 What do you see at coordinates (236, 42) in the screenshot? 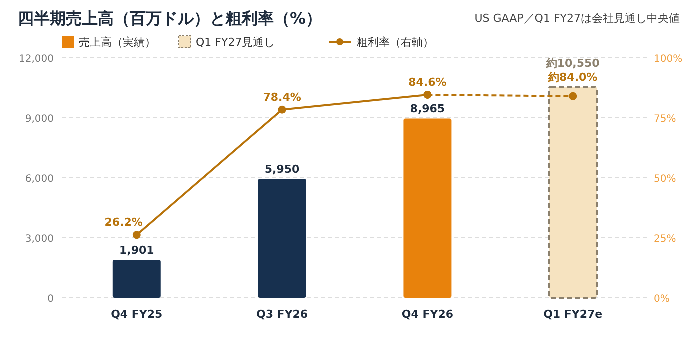
I see `legend-label: Q1 FY27見通し` at bounding box center [236, 42].